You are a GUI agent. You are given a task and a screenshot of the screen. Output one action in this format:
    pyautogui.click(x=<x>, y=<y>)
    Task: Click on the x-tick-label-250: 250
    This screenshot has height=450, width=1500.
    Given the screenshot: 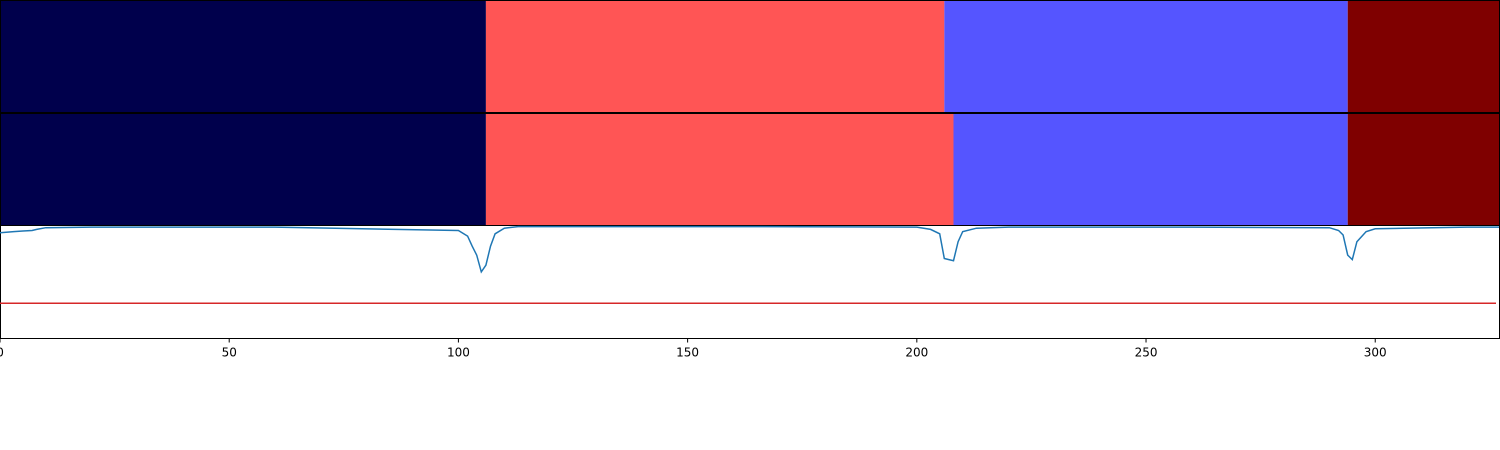 What is the action you would take?
    pyautogui.click(x=1146, y=353)
    